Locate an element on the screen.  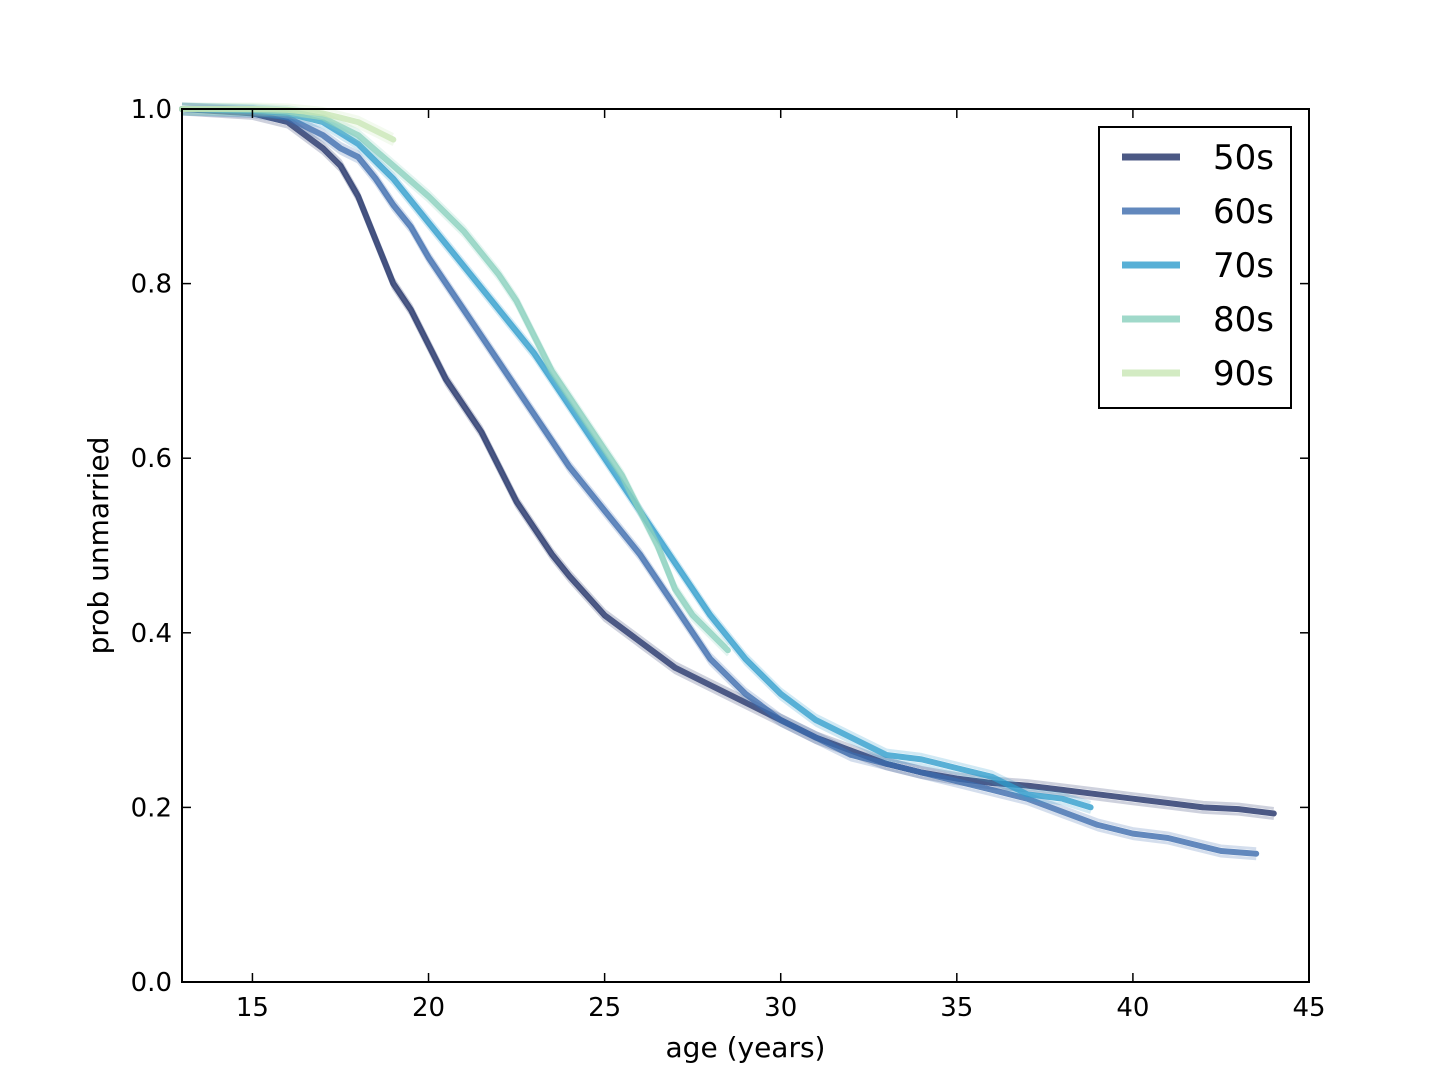
x-tick-label: 45 is located at coordinates (1308, 1008).